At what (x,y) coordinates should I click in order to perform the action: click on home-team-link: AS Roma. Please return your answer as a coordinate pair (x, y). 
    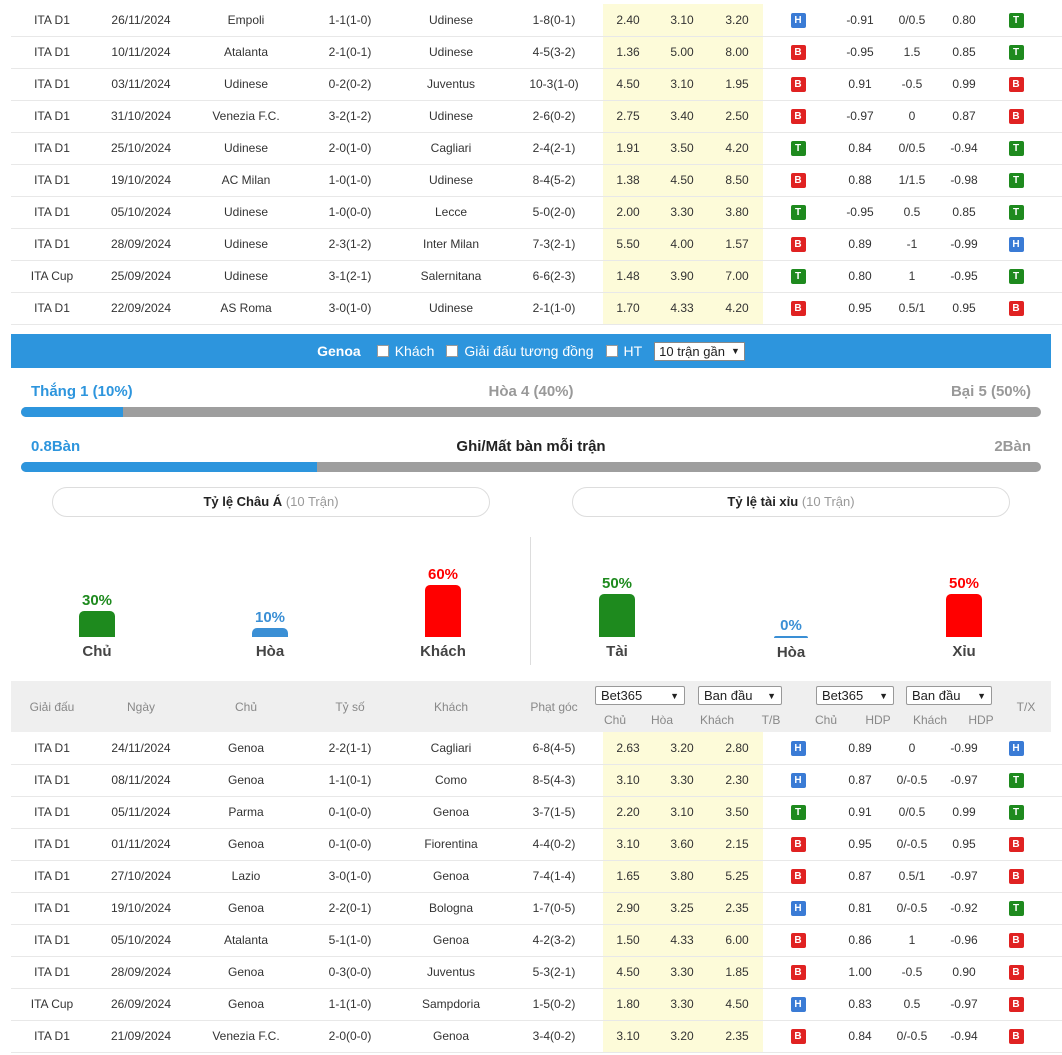
    Looking at the image, I should click on (246, 308).